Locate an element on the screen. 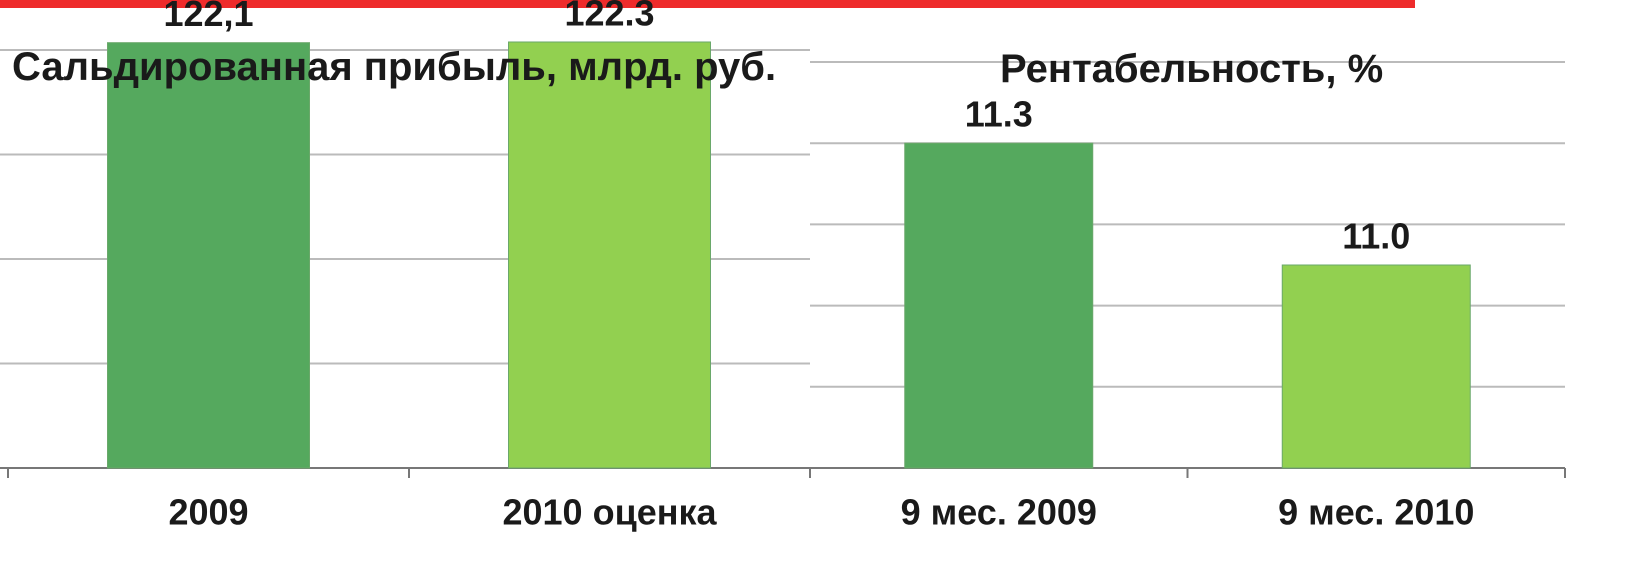 The image size is (1651, 563). value-label: 122.3 is located at coordinates (609, 17).